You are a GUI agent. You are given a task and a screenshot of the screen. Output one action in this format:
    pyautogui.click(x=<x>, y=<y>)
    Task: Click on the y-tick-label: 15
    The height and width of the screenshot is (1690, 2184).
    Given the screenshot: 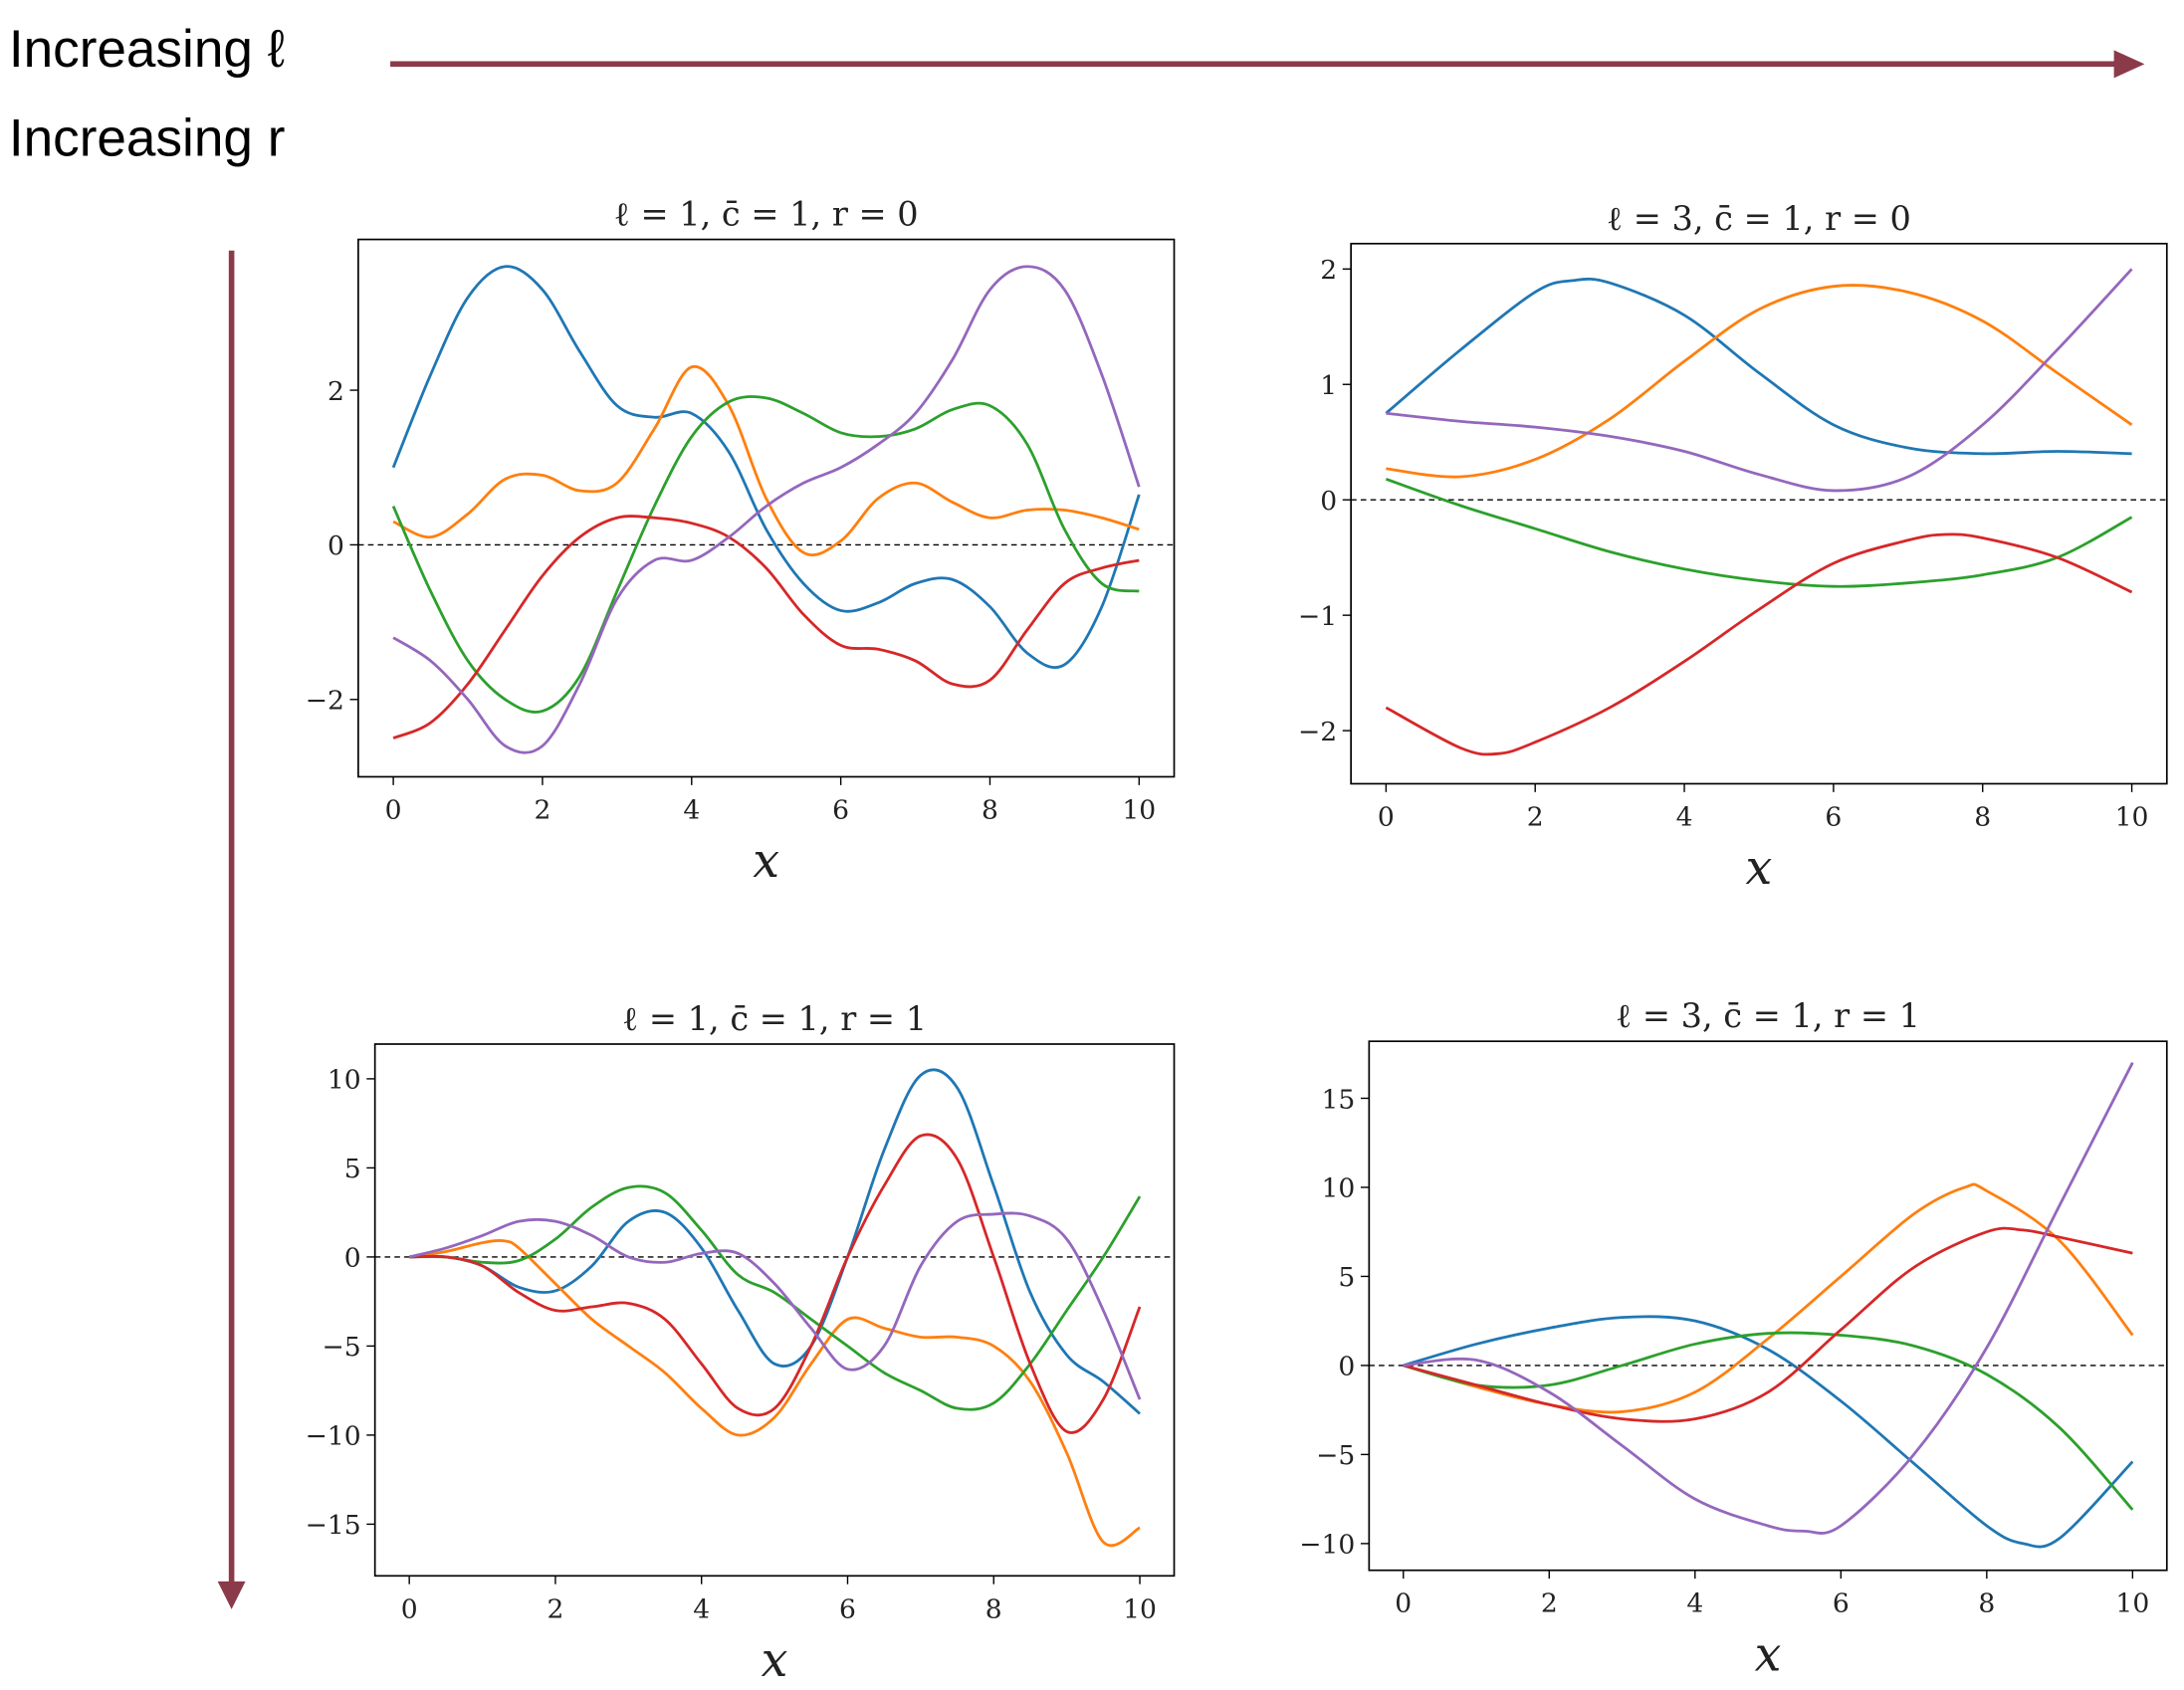 What is the action you would take?
    pyautogui.click(x=1339, y=1099)
    